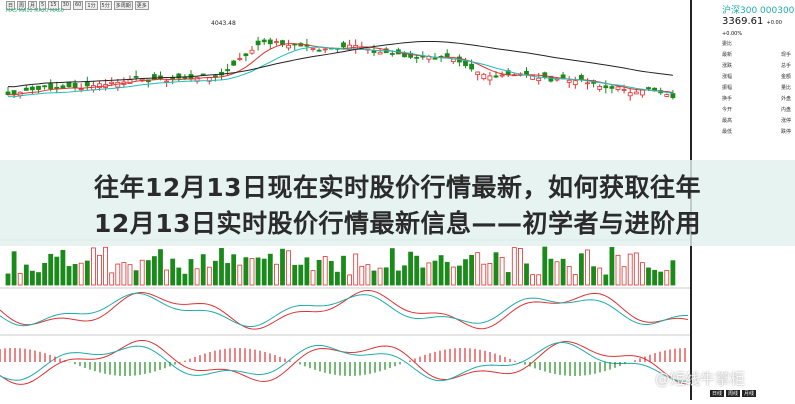 Image resolution: width=795 pixels, height=404 pixels. I want to click on quote-label: 涨幅, so click(727, 77).